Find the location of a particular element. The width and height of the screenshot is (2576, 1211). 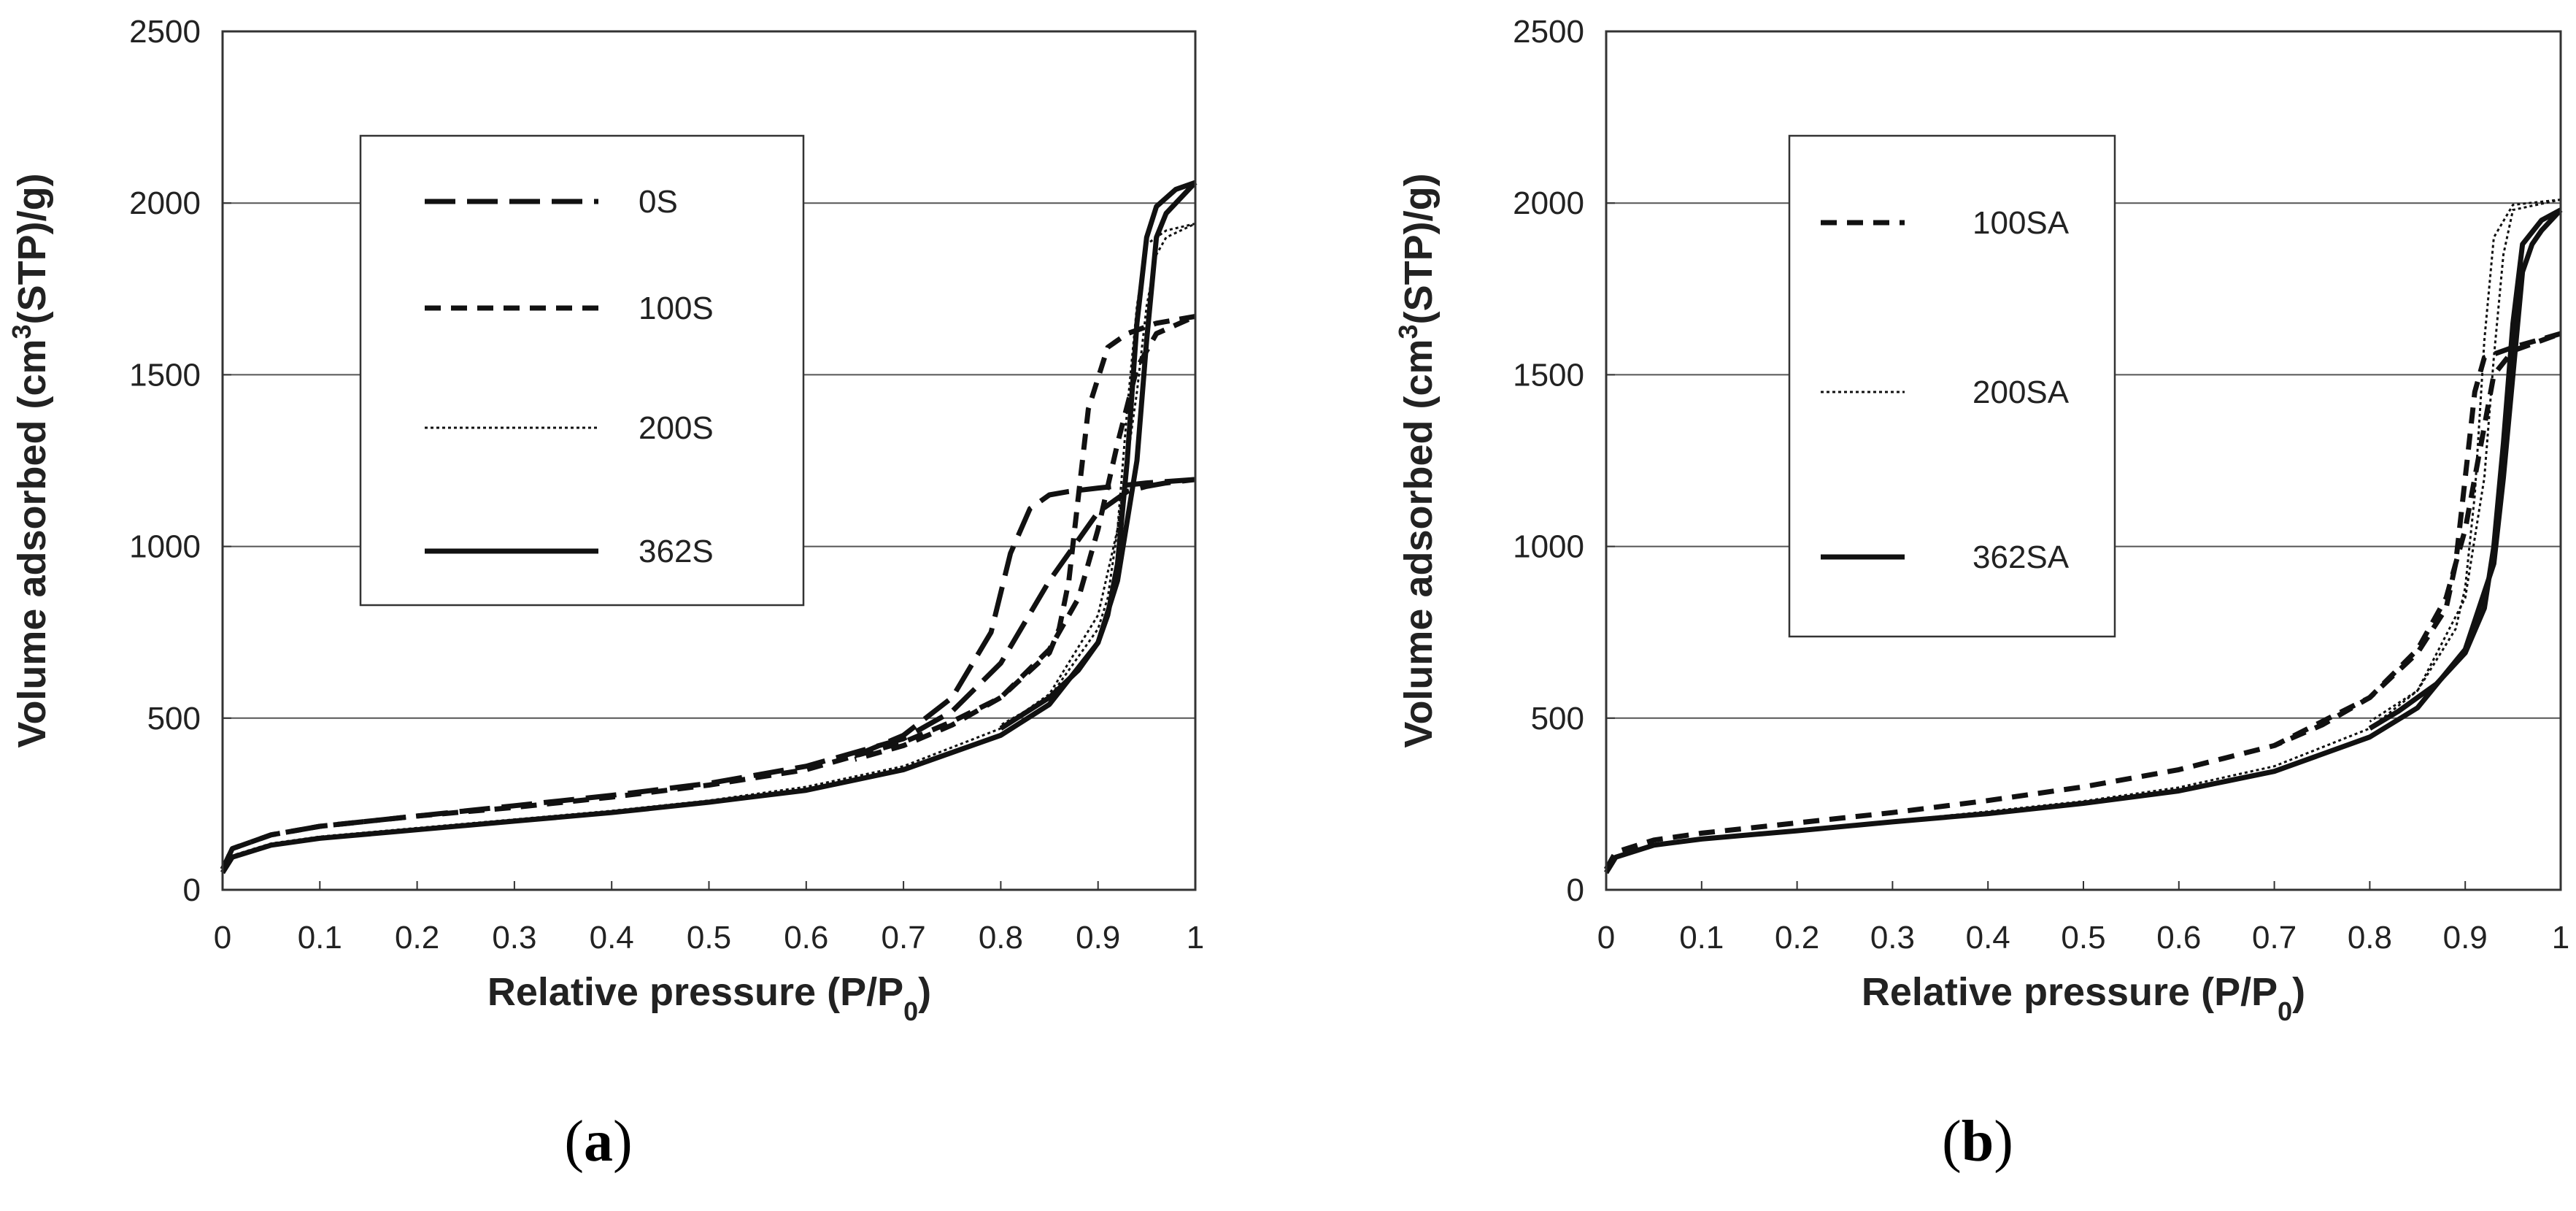

panel-a-x-tick-label: 0.1 is located at coordinates (320, 938).